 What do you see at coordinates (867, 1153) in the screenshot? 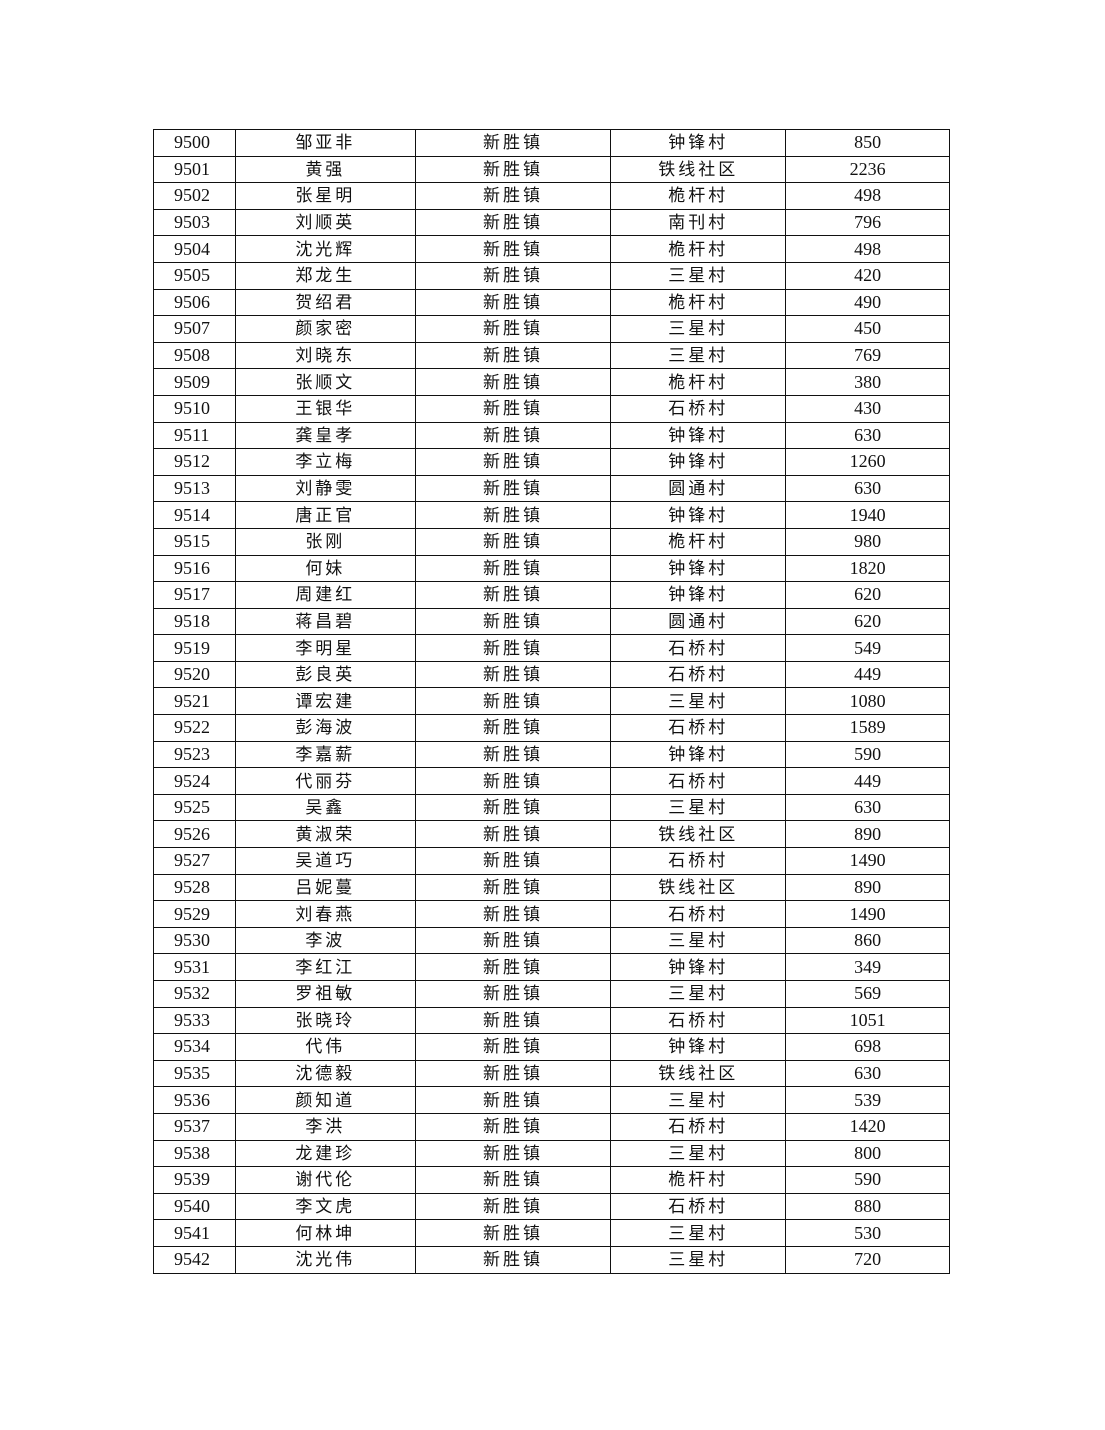
I see `amount-cell: 800` at bounding box center [867, 1153].